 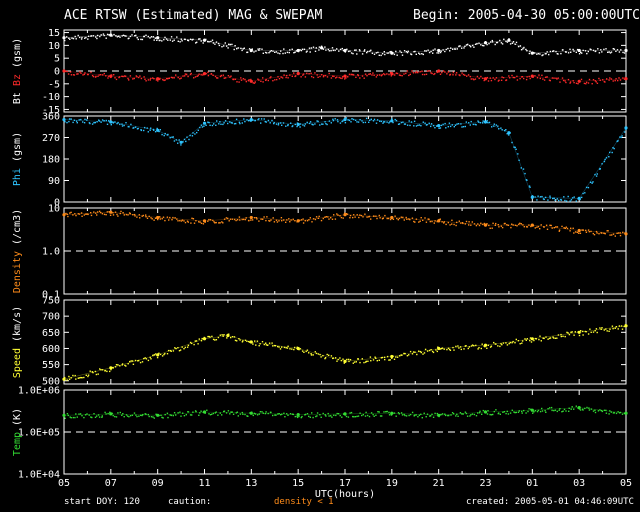 What do you see at coordinates (17, 83) in the screenshot?
I see `y-axis-label-part: Bz` at bounding box center [17, 83].